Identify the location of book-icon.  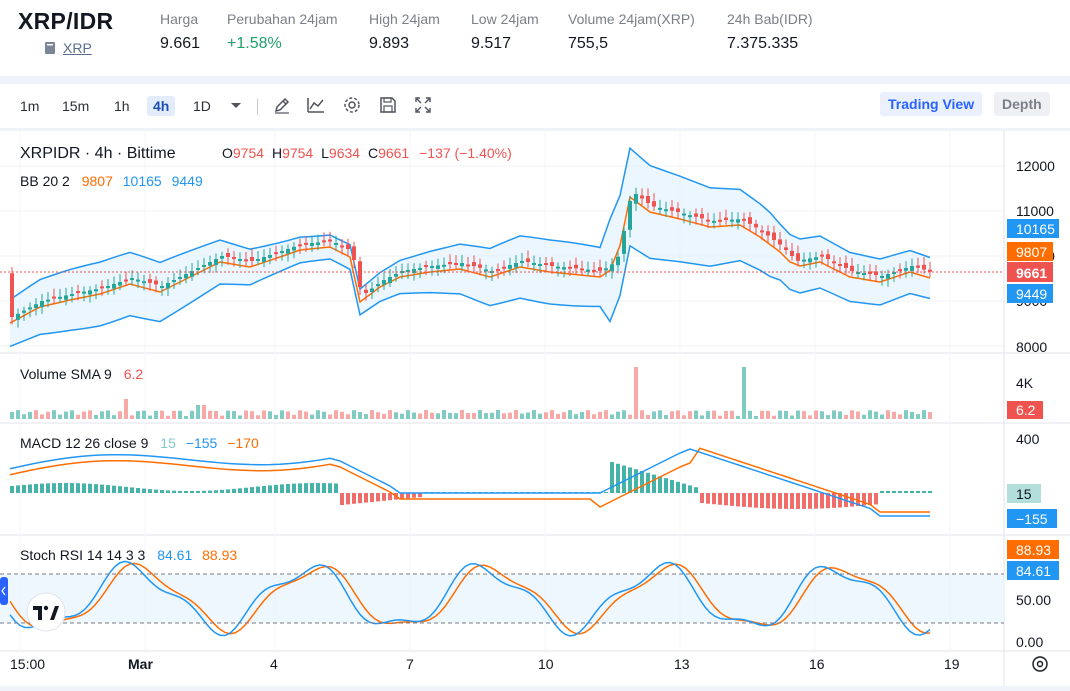
(50, 48).